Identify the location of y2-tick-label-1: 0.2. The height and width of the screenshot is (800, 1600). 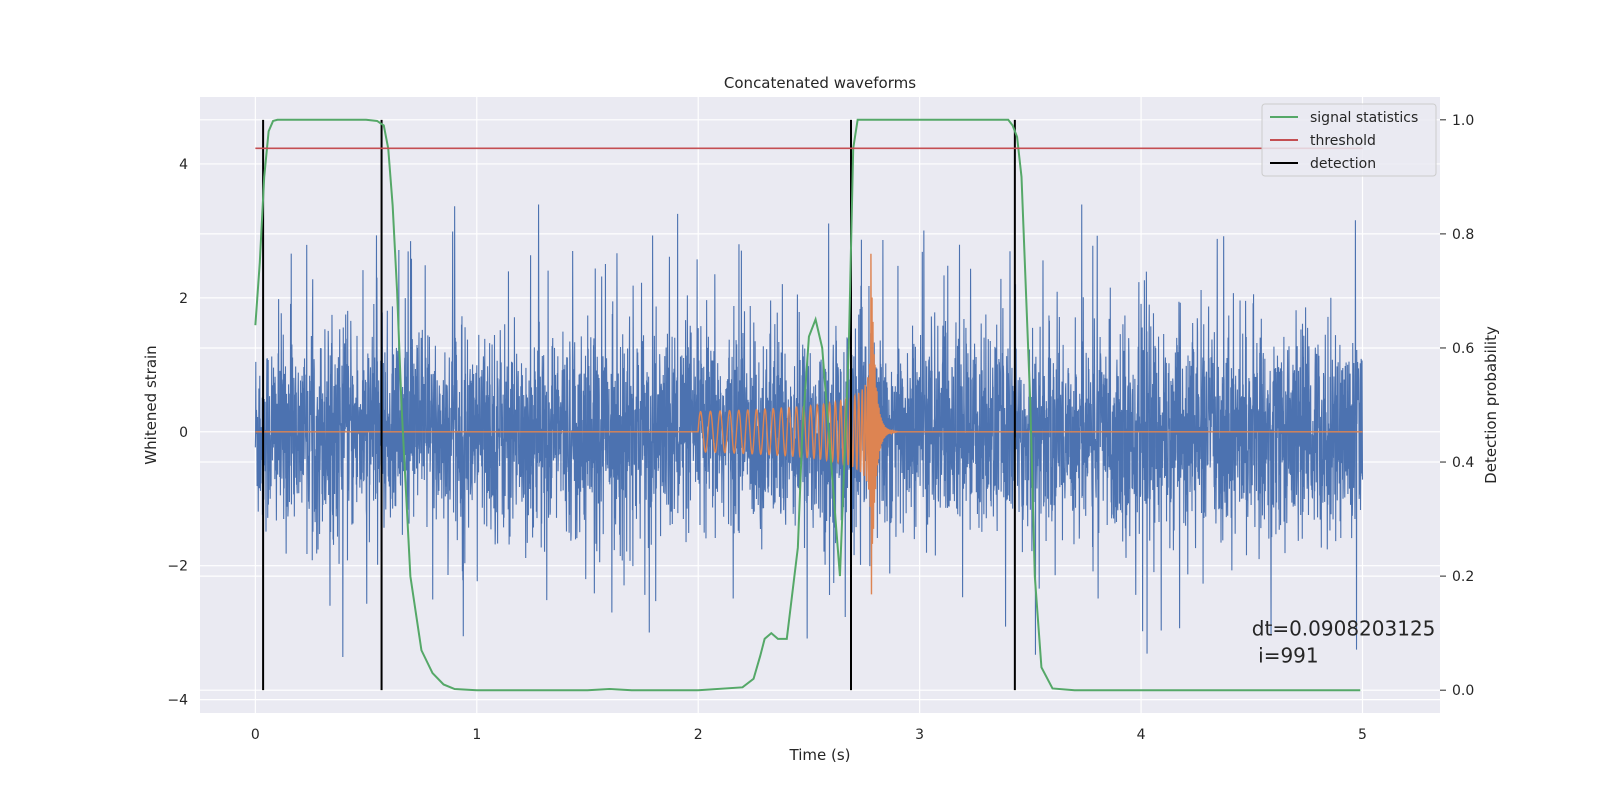
(1463, 577).